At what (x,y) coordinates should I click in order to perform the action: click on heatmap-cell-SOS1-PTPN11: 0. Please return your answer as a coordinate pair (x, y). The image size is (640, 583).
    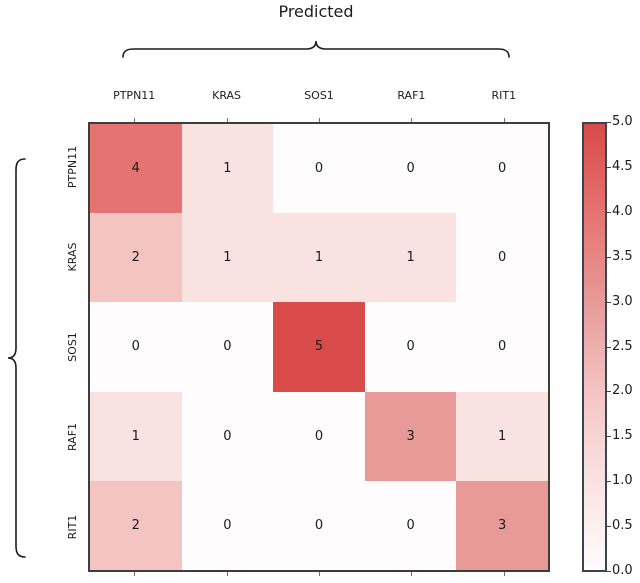
    Looking at the image, I should click on (136, 347).